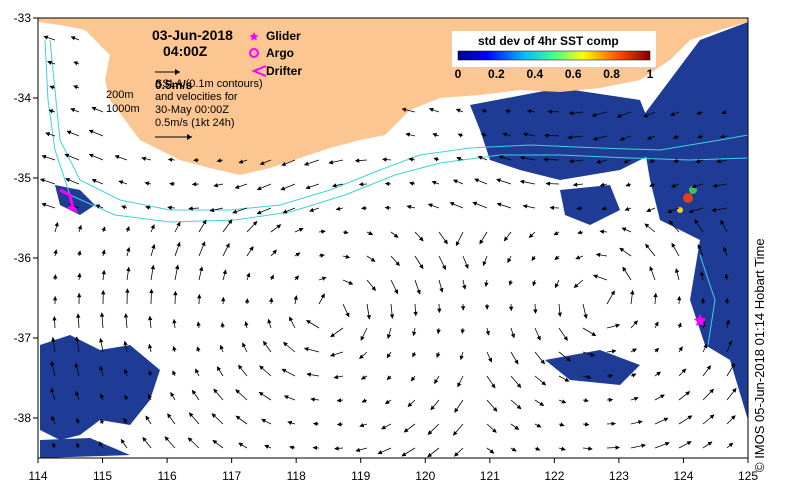 This screenshot has height=492, width=790. I want to click on x-tick-label: 121, so click(490, 476).